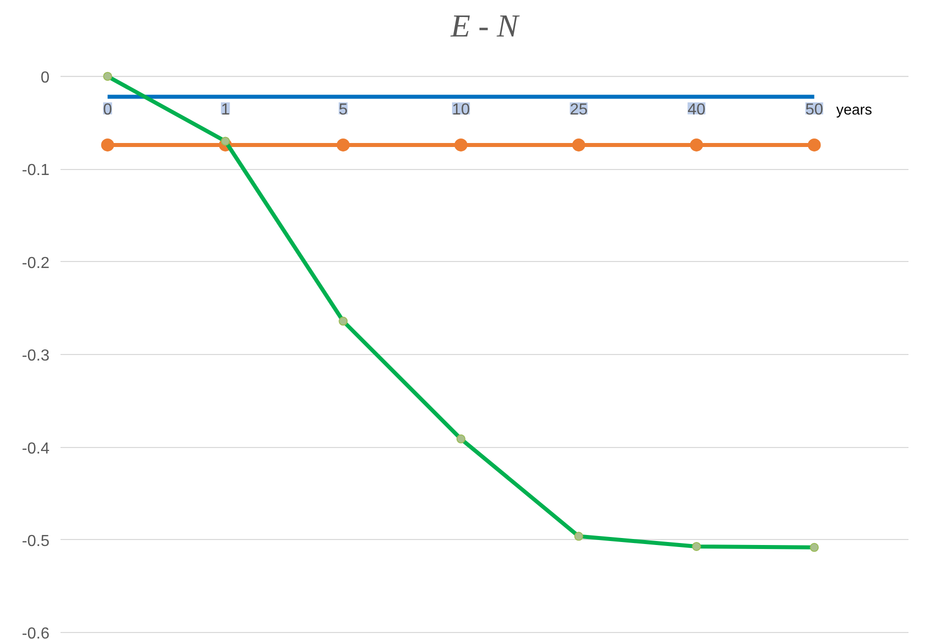 The height and width of the screenshot is (640, 928). I want to click on y-tick-label: 0, so click(45, 77).